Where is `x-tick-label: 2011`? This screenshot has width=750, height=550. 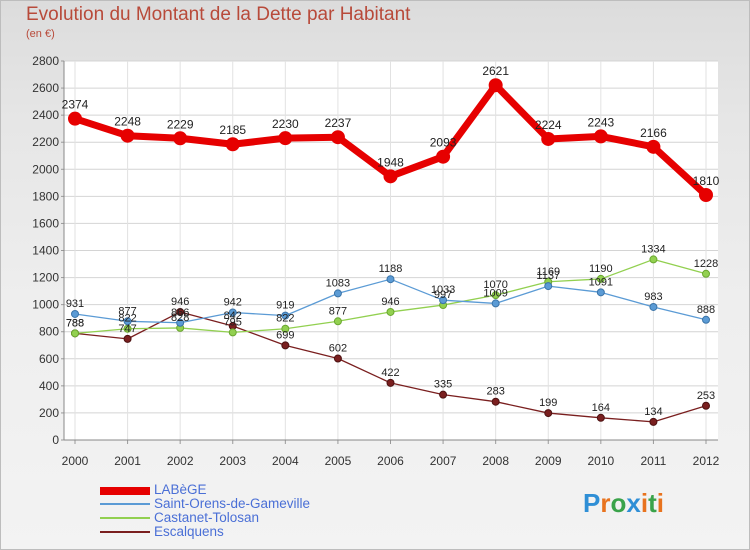
x-tick-label: 2011 is located at coordinates (654, 461).